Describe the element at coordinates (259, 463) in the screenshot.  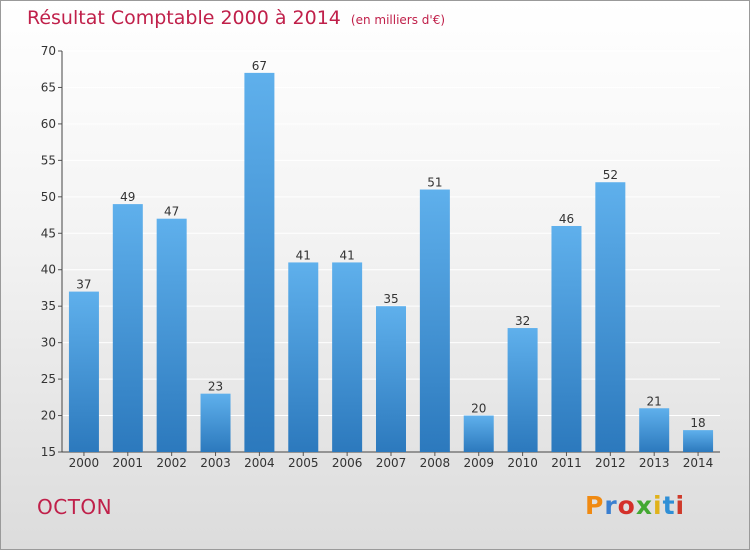
I see `x-tick-label: 2004` at that location.